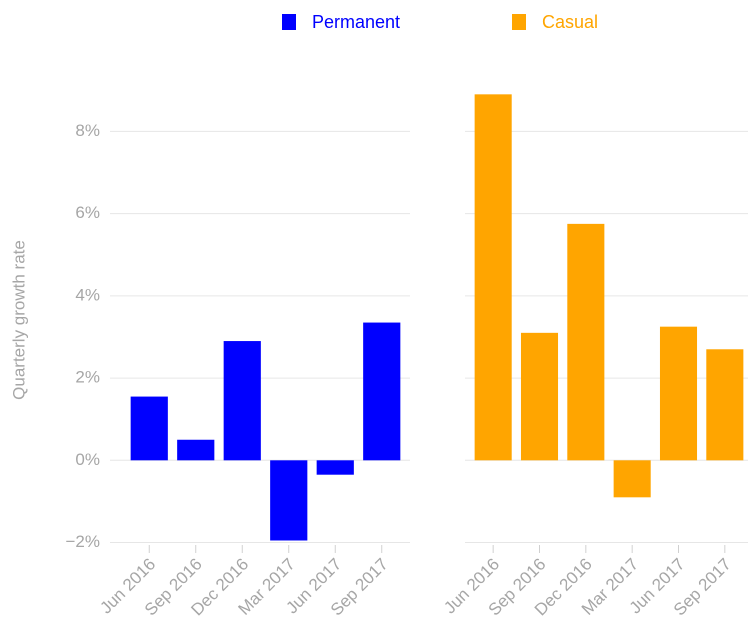 The image size is (748, 644). Describe the element at coordinates (87, 294) in the screenshot. I see `y-tick-label: 4%` at that location.